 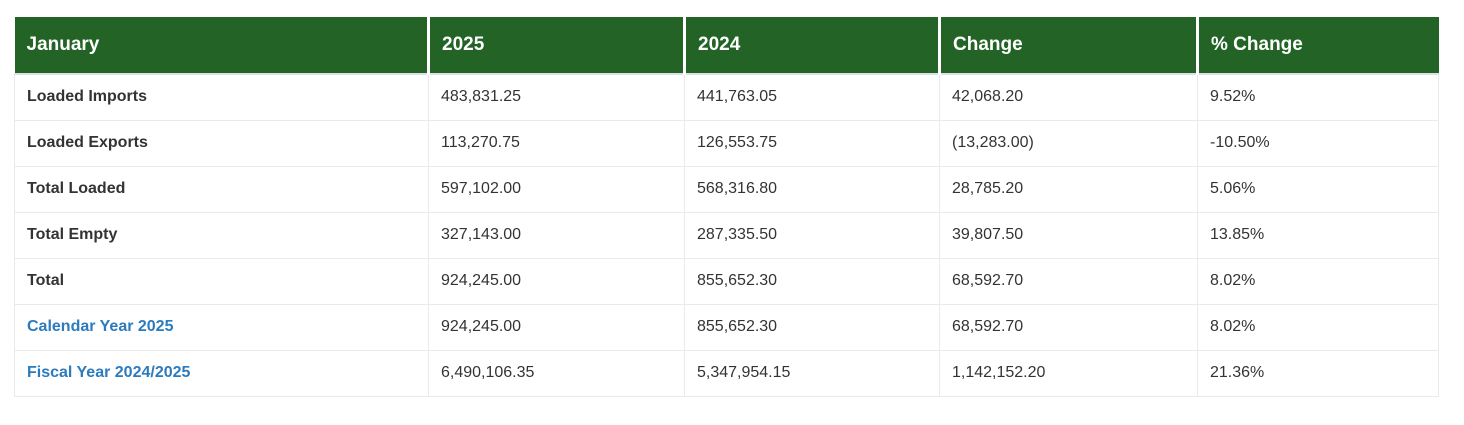 I want to click on row-label-fiscal-year: Fiscal Year 2024/2025, so click(x=221, y=373).